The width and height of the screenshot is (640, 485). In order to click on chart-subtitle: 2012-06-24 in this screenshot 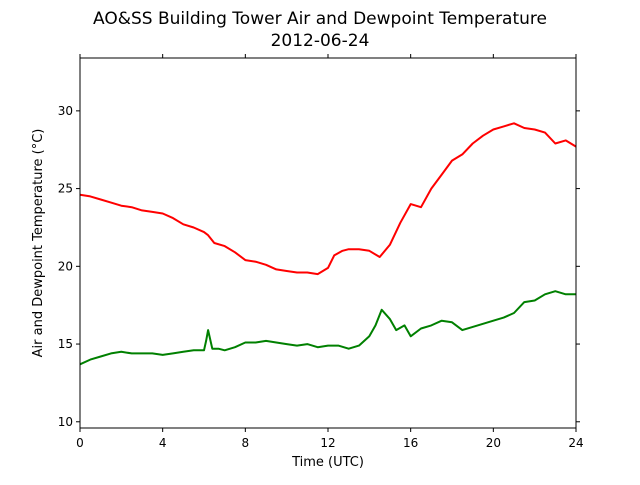, I will do `click(320, 41)`.